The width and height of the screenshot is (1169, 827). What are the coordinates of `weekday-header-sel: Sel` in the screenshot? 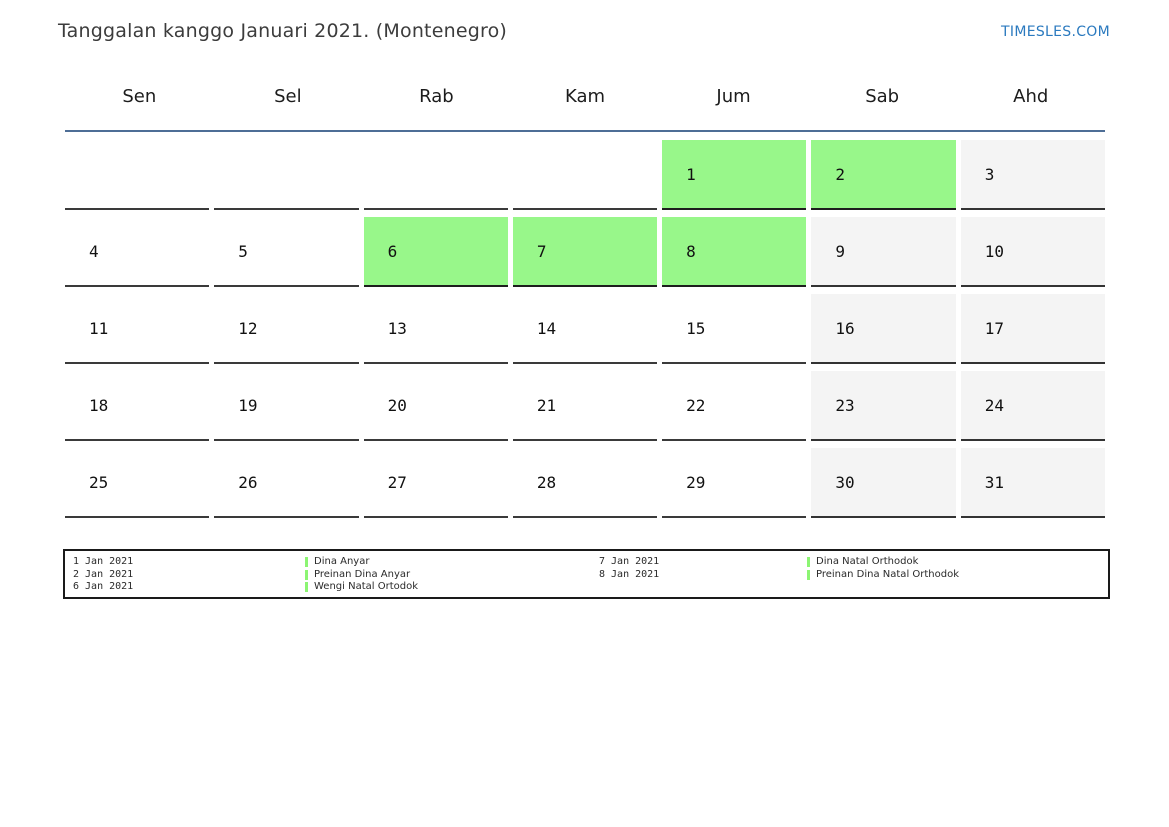 It's located at (288, 96).